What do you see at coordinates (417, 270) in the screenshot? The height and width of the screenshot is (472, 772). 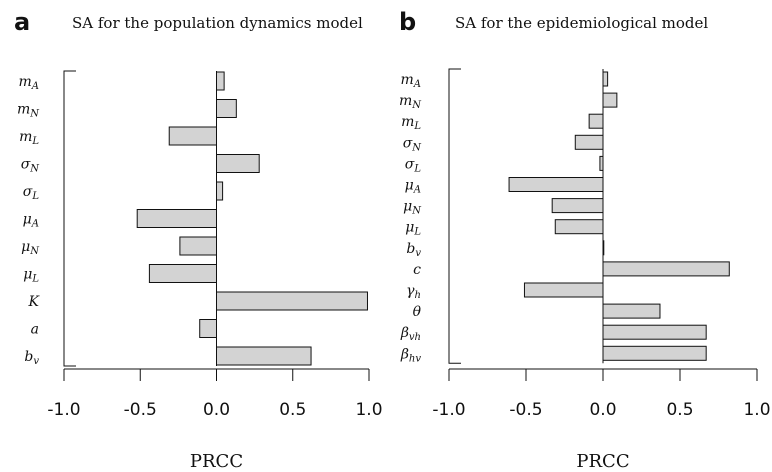 I see `category-label: c` at bounding box center [417, 270].